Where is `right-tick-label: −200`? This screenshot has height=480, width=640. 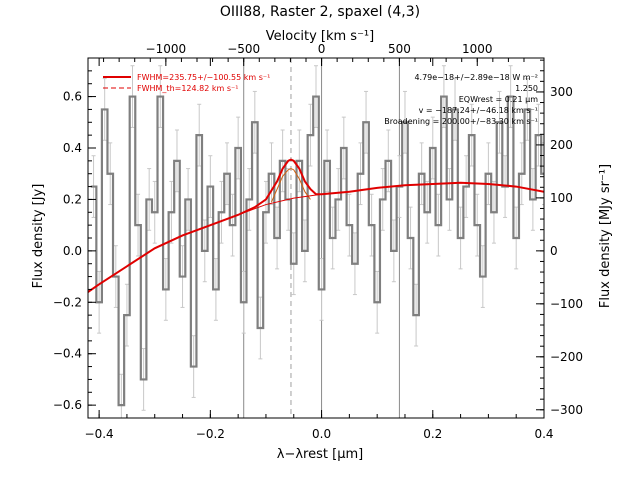
right-tick-label: −200 is located at coordinates (566, 357).